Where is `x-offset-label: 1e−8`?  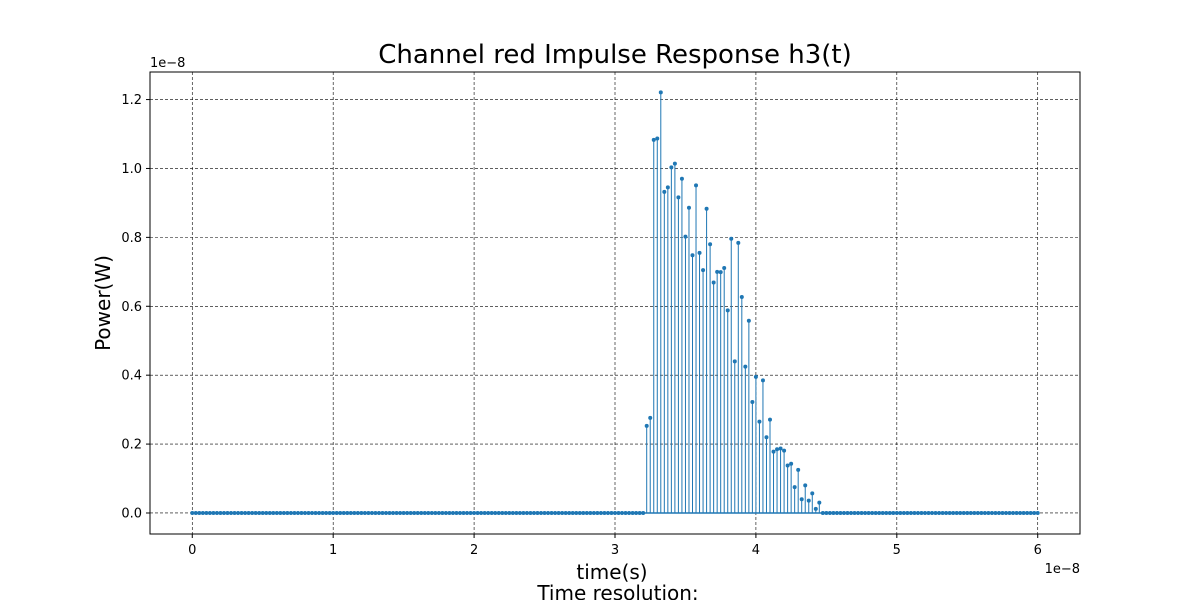 x-offset-label: 1e−8 is located at coordinates (1062, 569).